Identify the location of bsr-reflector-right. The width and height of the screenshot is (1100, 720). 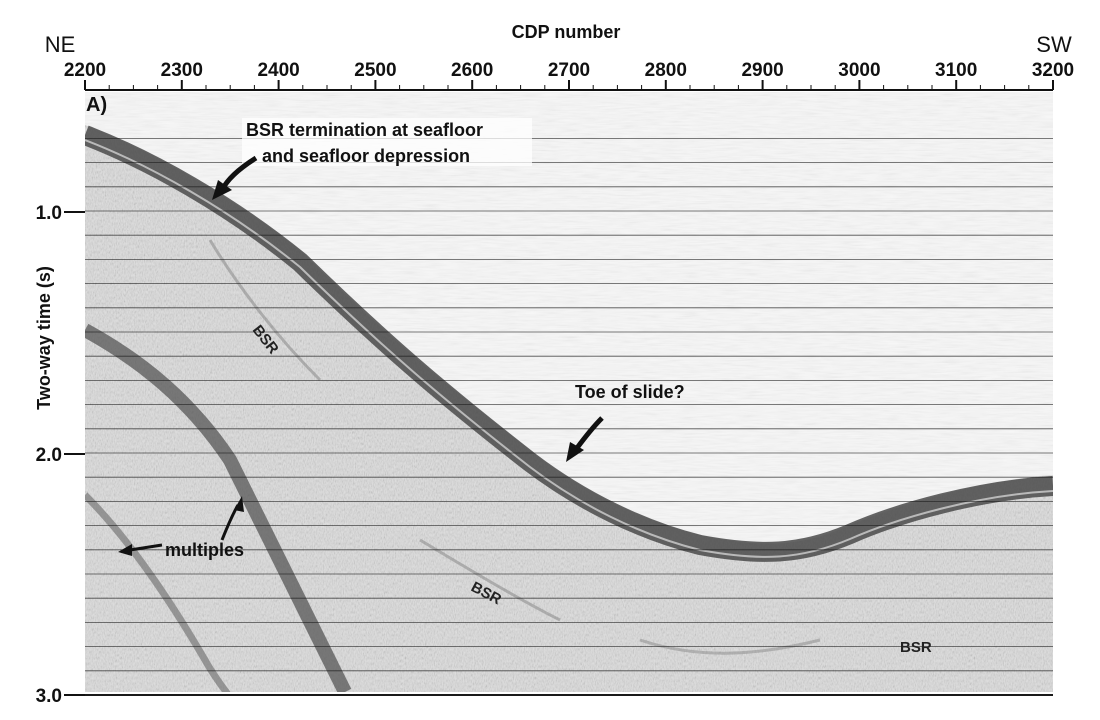
(730, 646).